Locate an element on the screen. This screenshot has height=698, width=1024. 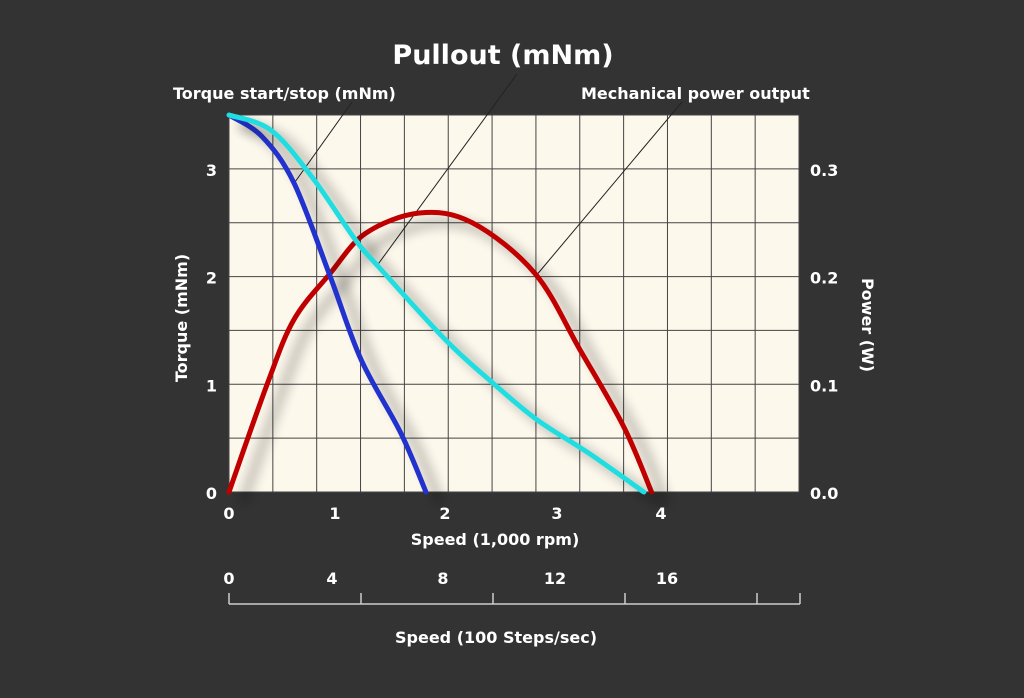
y2-tick-label: 0.2 is located at coordinates (824, 278).